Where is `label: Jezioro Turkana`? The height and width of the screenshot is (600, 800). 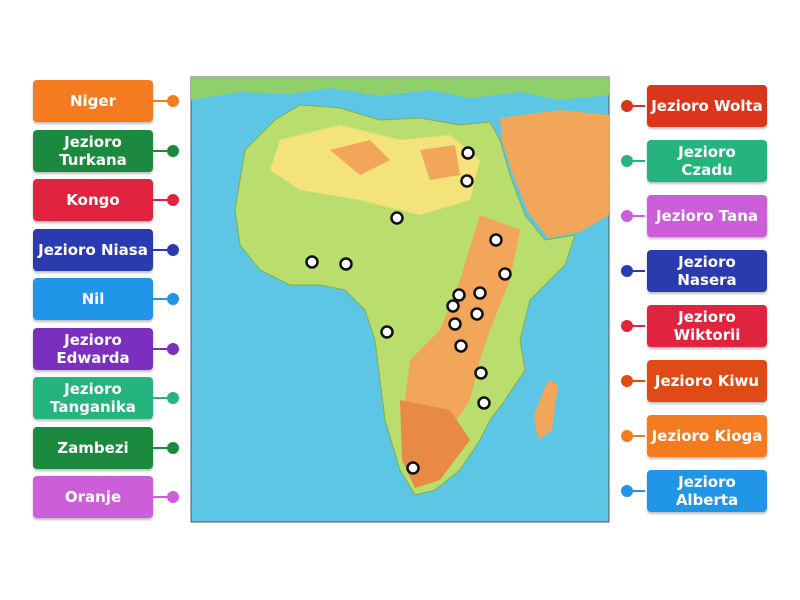
label: Jezioro Turkana is located at coordinates (93, 150).